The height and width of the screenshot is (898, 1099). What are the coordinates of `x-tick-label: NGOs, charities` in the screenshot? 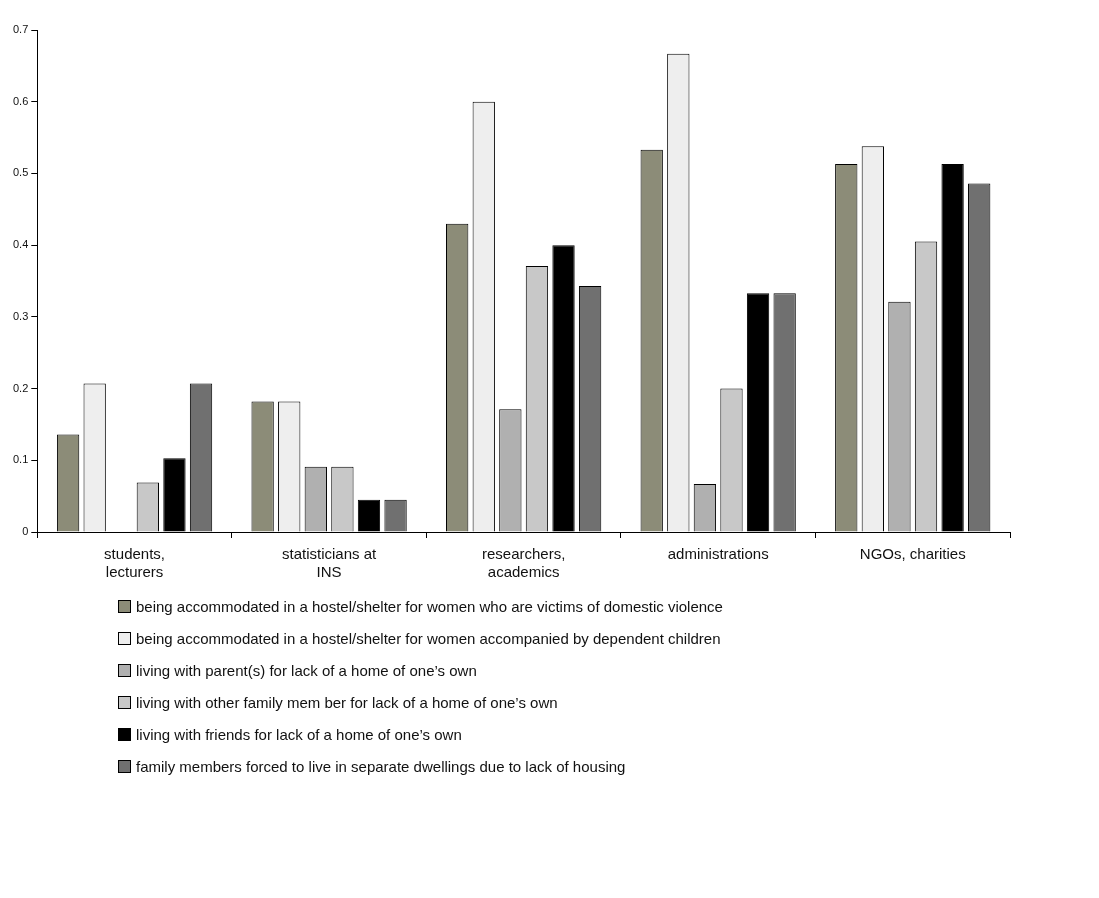 It's located at (912, 554).